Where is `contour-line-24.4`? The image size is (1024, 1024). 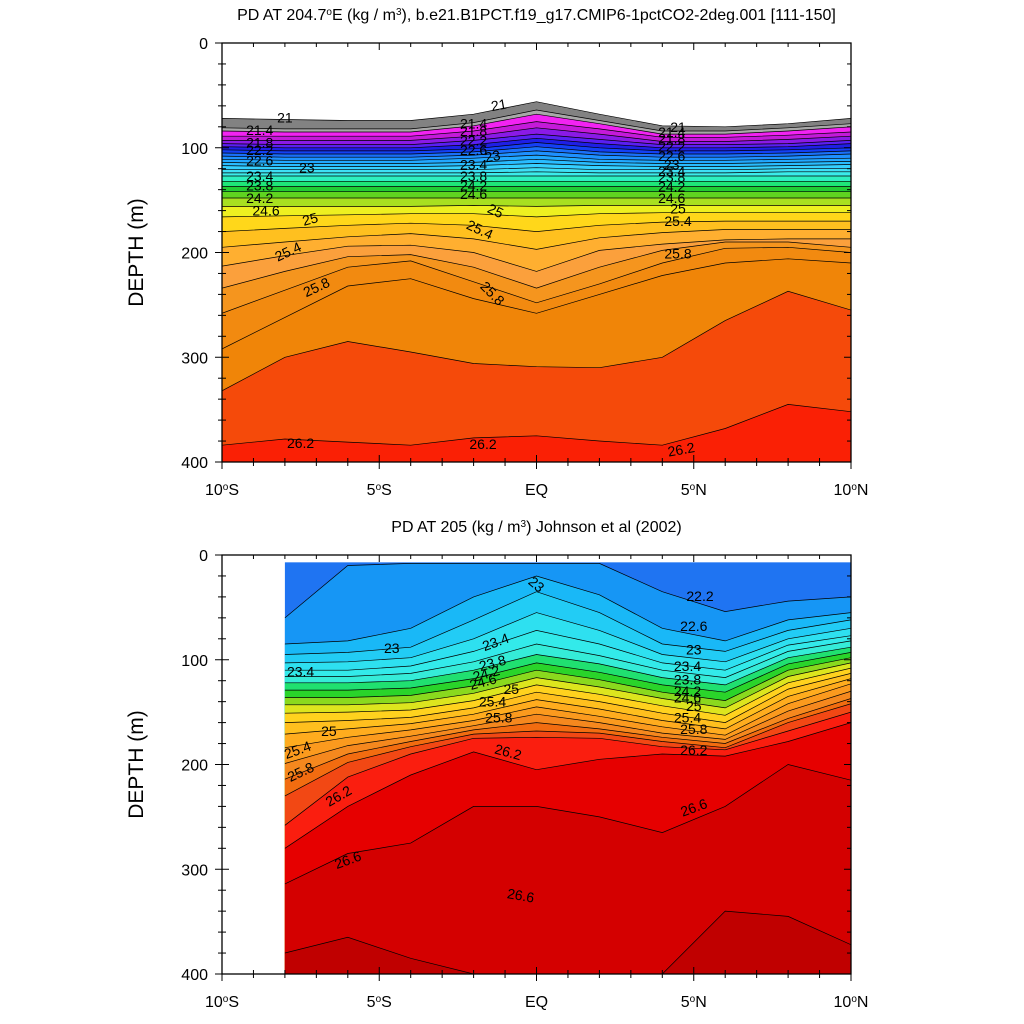
contour-line-24.4 is located at coordinates (567, 679).